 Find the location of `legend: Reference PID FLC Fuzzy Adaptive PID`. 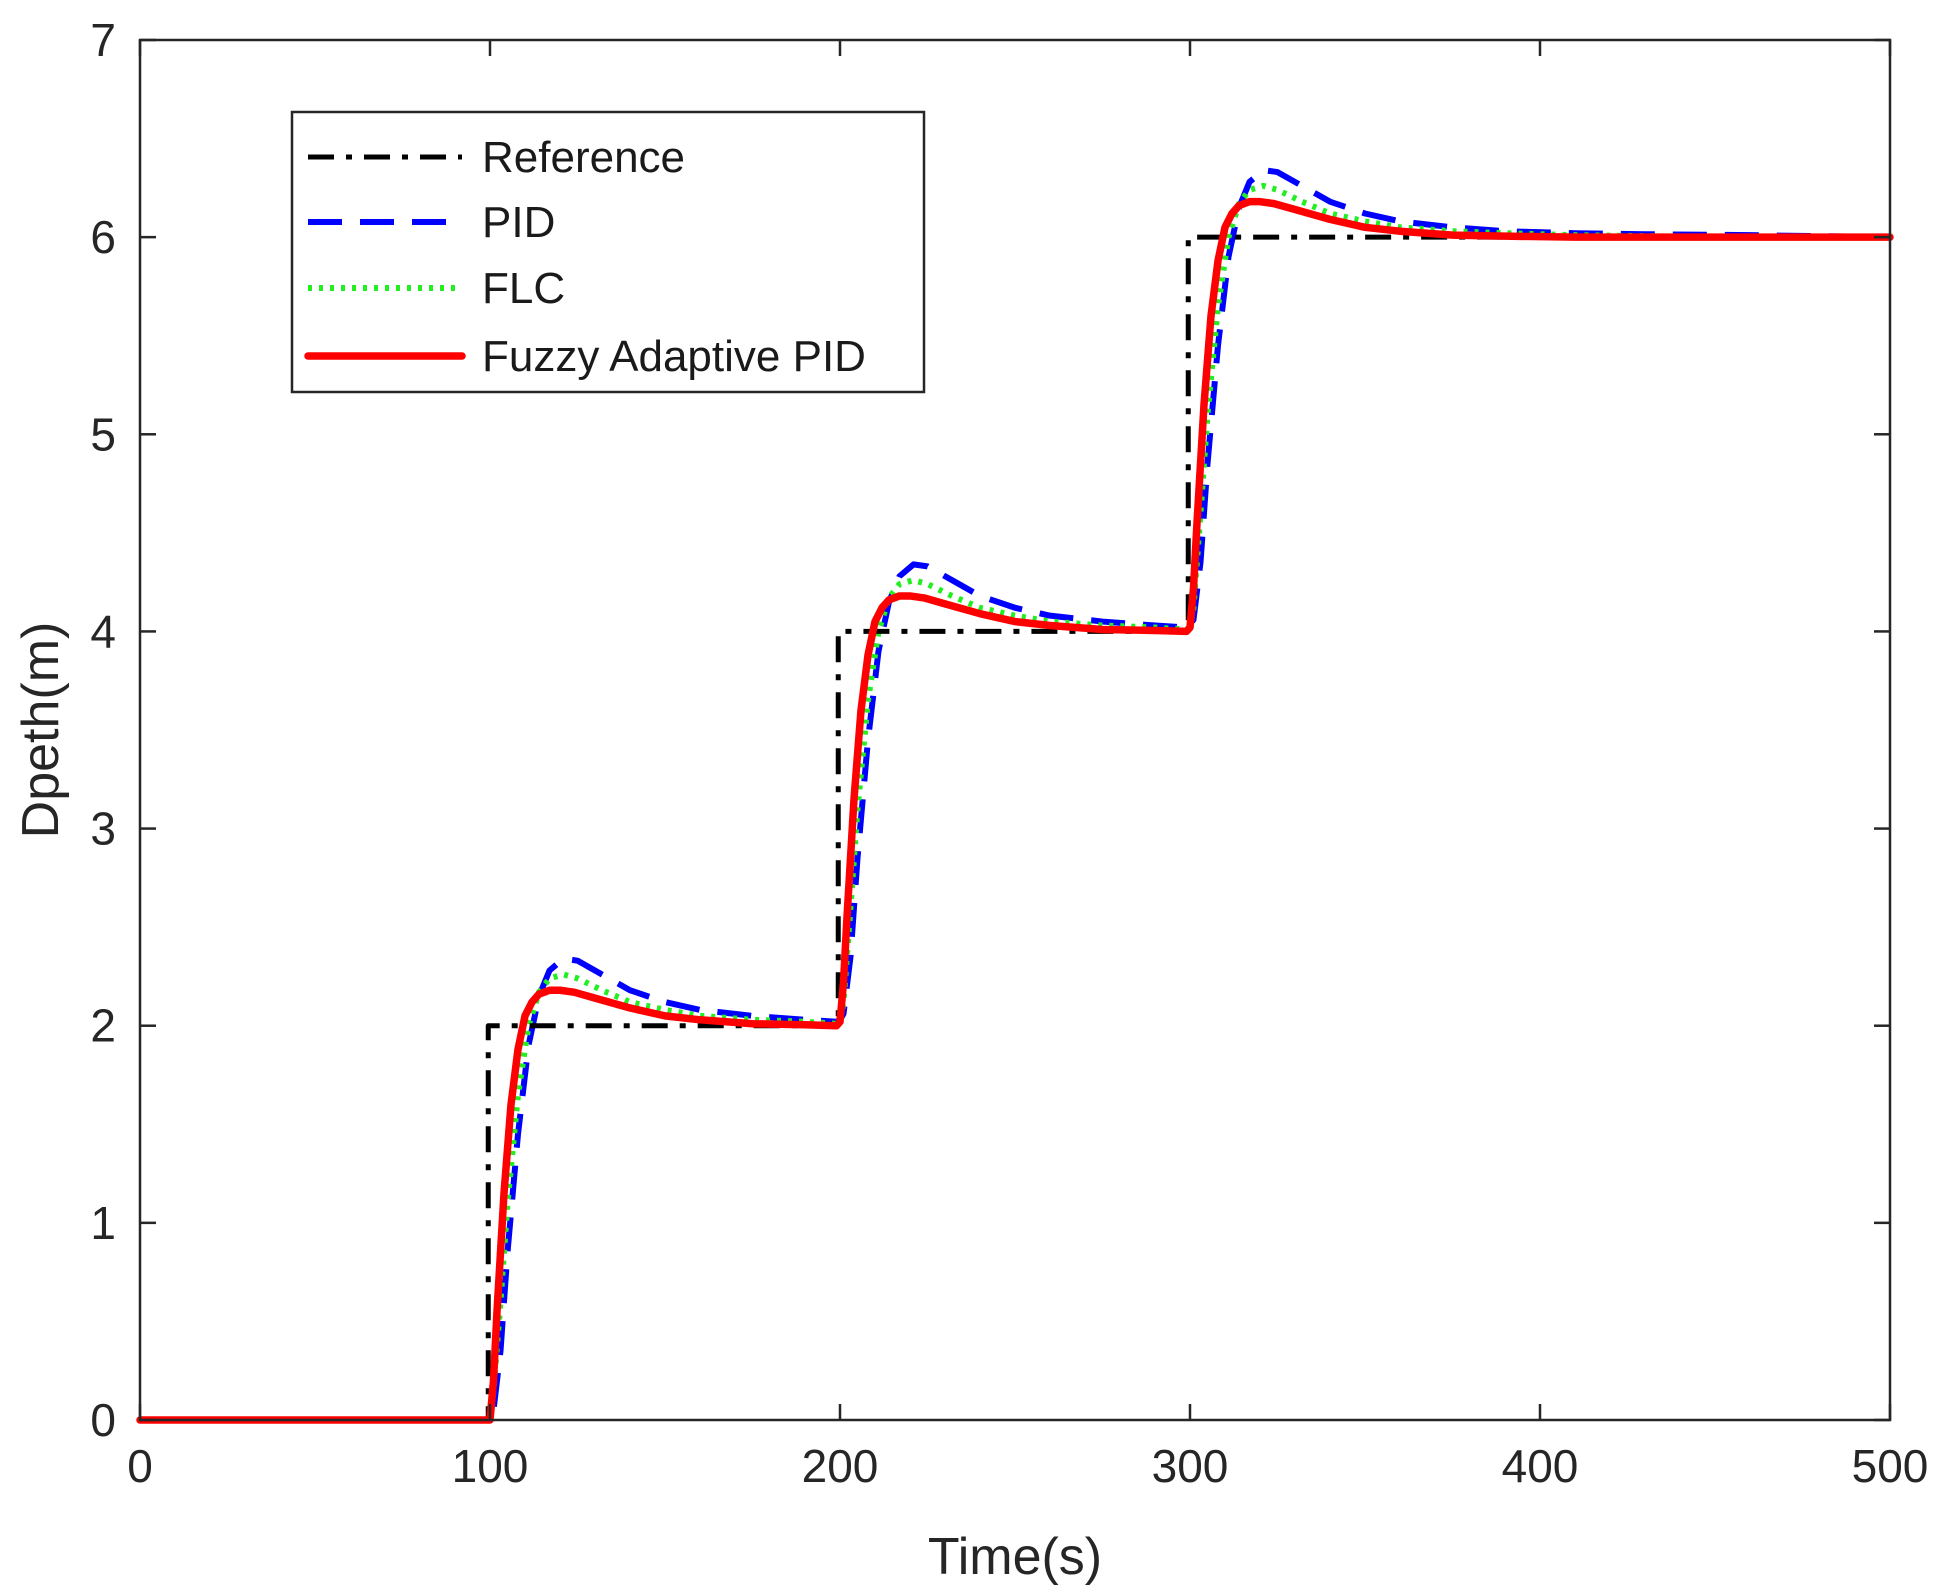

legend: Reference PID FLC Fuzzy Adaptive PID is located at coordinates (608, 252).